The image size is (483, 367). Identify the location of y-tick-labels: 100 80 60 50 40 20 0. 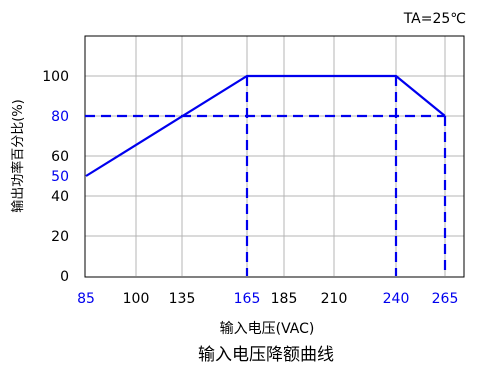
(55, 177).